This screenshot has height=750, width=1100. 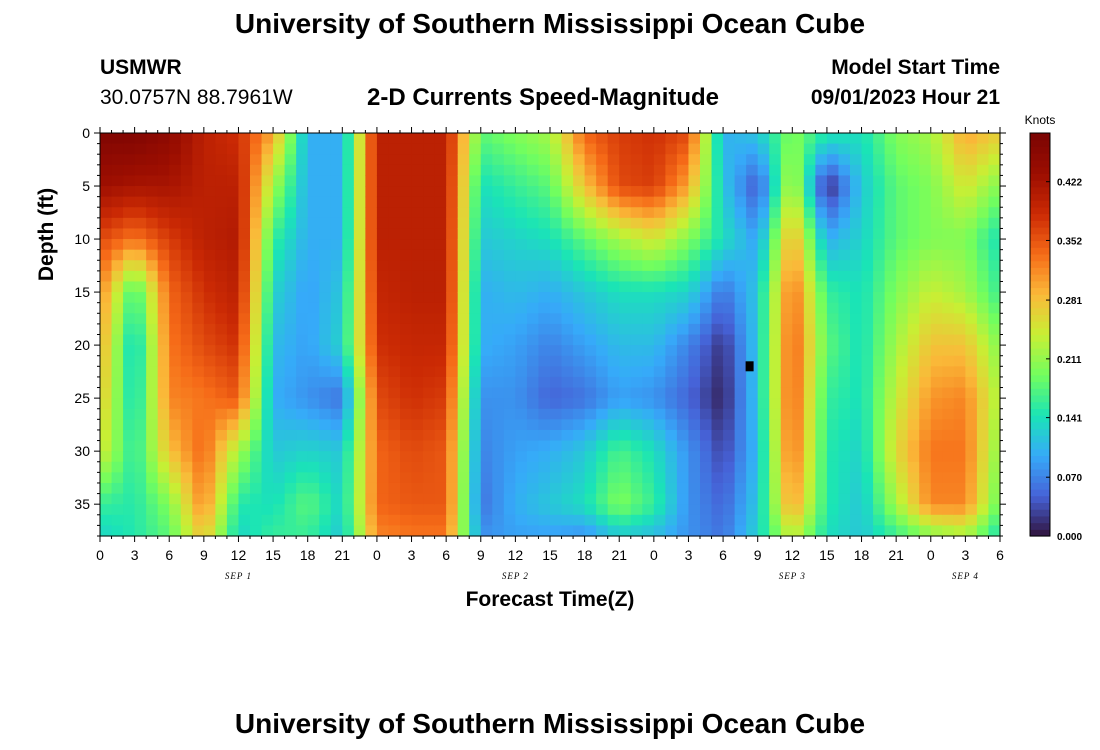 What do you see at coordinates (273, 555) in the screenshot?
I see `x-tick-label: 15` at bounding box center [273, 555].